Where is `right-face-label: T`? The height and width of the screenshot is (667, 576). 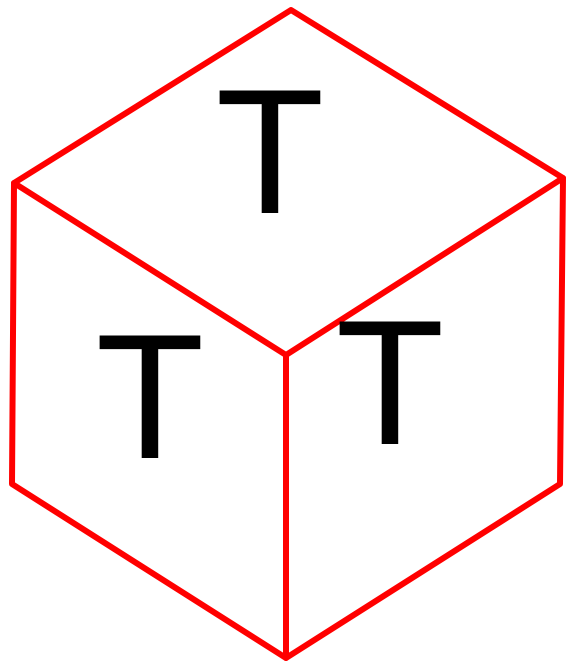 right-face-label: T is located at coordinates (390, 382).